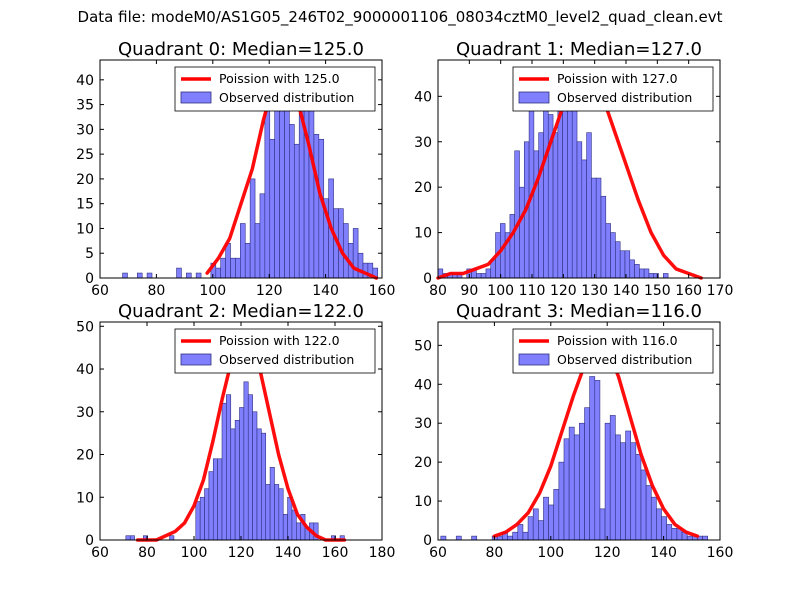 This screenshot has height=600, width=800. I want to click on legend-curve-label: Poission with 125.0, so click(279, 78).